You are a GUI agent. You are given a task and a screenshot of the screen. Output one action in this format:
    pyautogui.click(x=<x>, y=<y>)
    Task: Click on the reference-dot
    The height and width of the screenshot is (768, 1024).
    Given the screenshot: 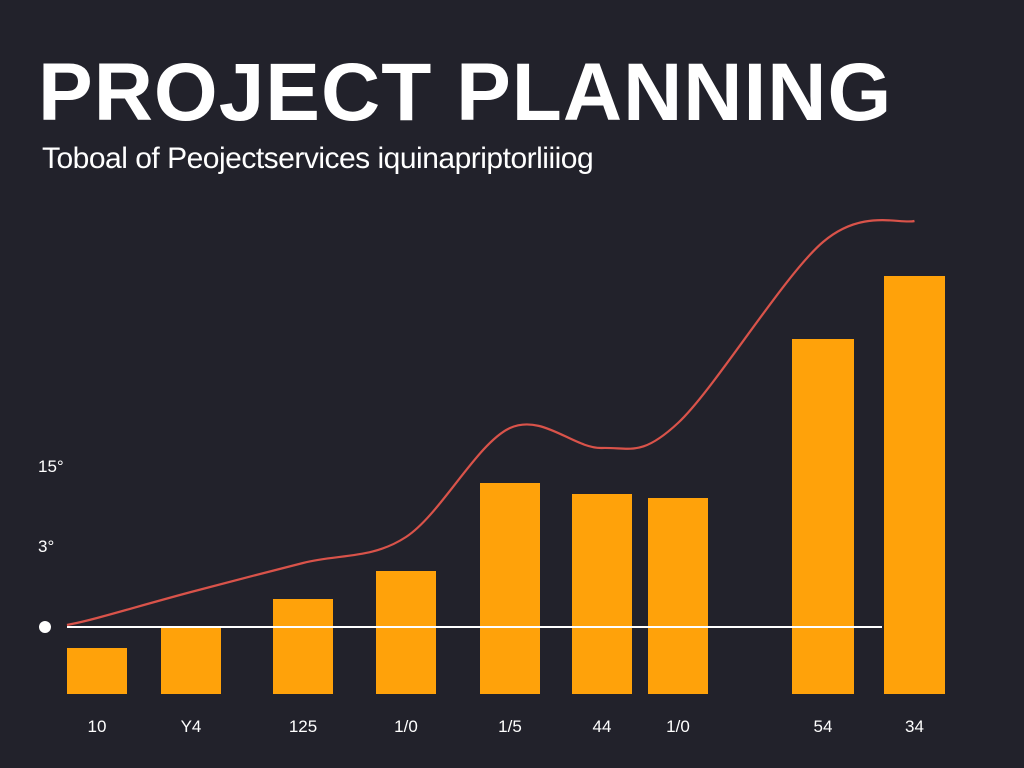 What is the action you would take?
    pyautogui.click(x=45, y=627)
    